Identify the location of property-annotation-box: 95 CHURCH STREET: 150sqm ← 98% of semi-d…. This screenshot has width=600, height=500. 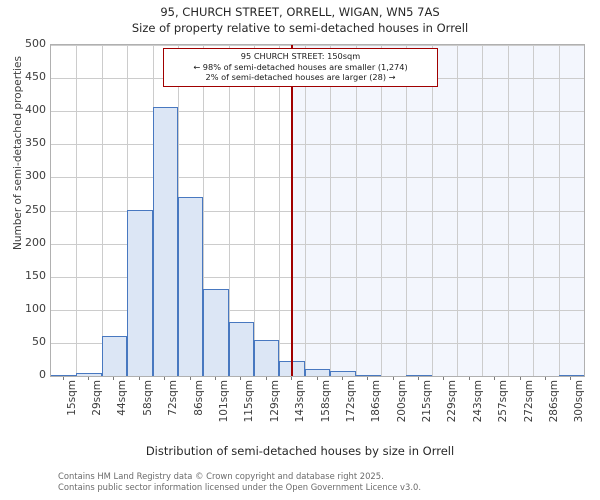
(300, 67).